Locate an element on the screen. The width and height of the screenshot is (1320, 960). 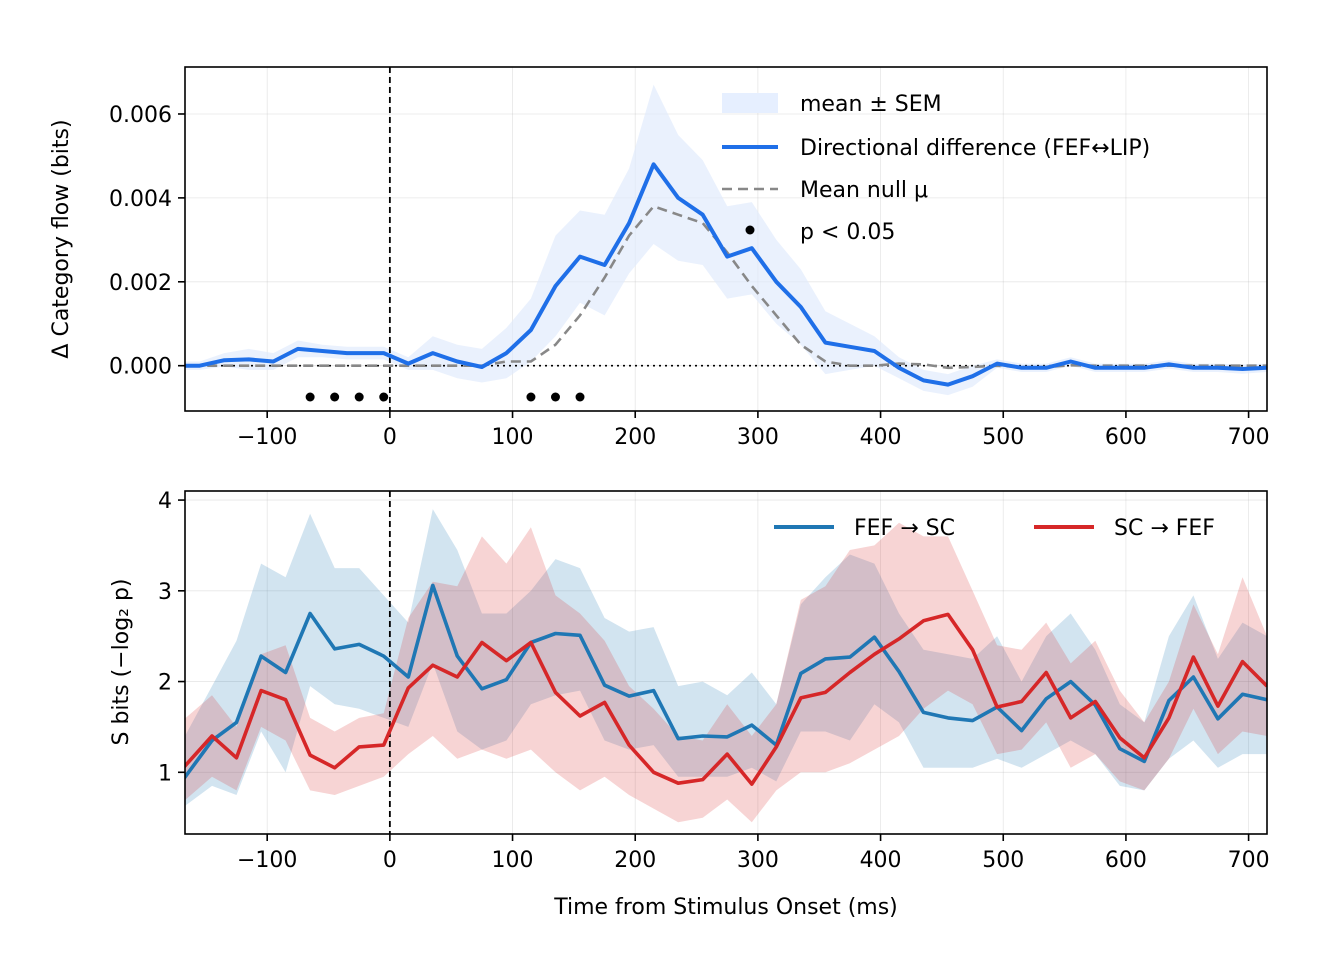
y-tick-label: 3 is located at coordinates (165, 592).